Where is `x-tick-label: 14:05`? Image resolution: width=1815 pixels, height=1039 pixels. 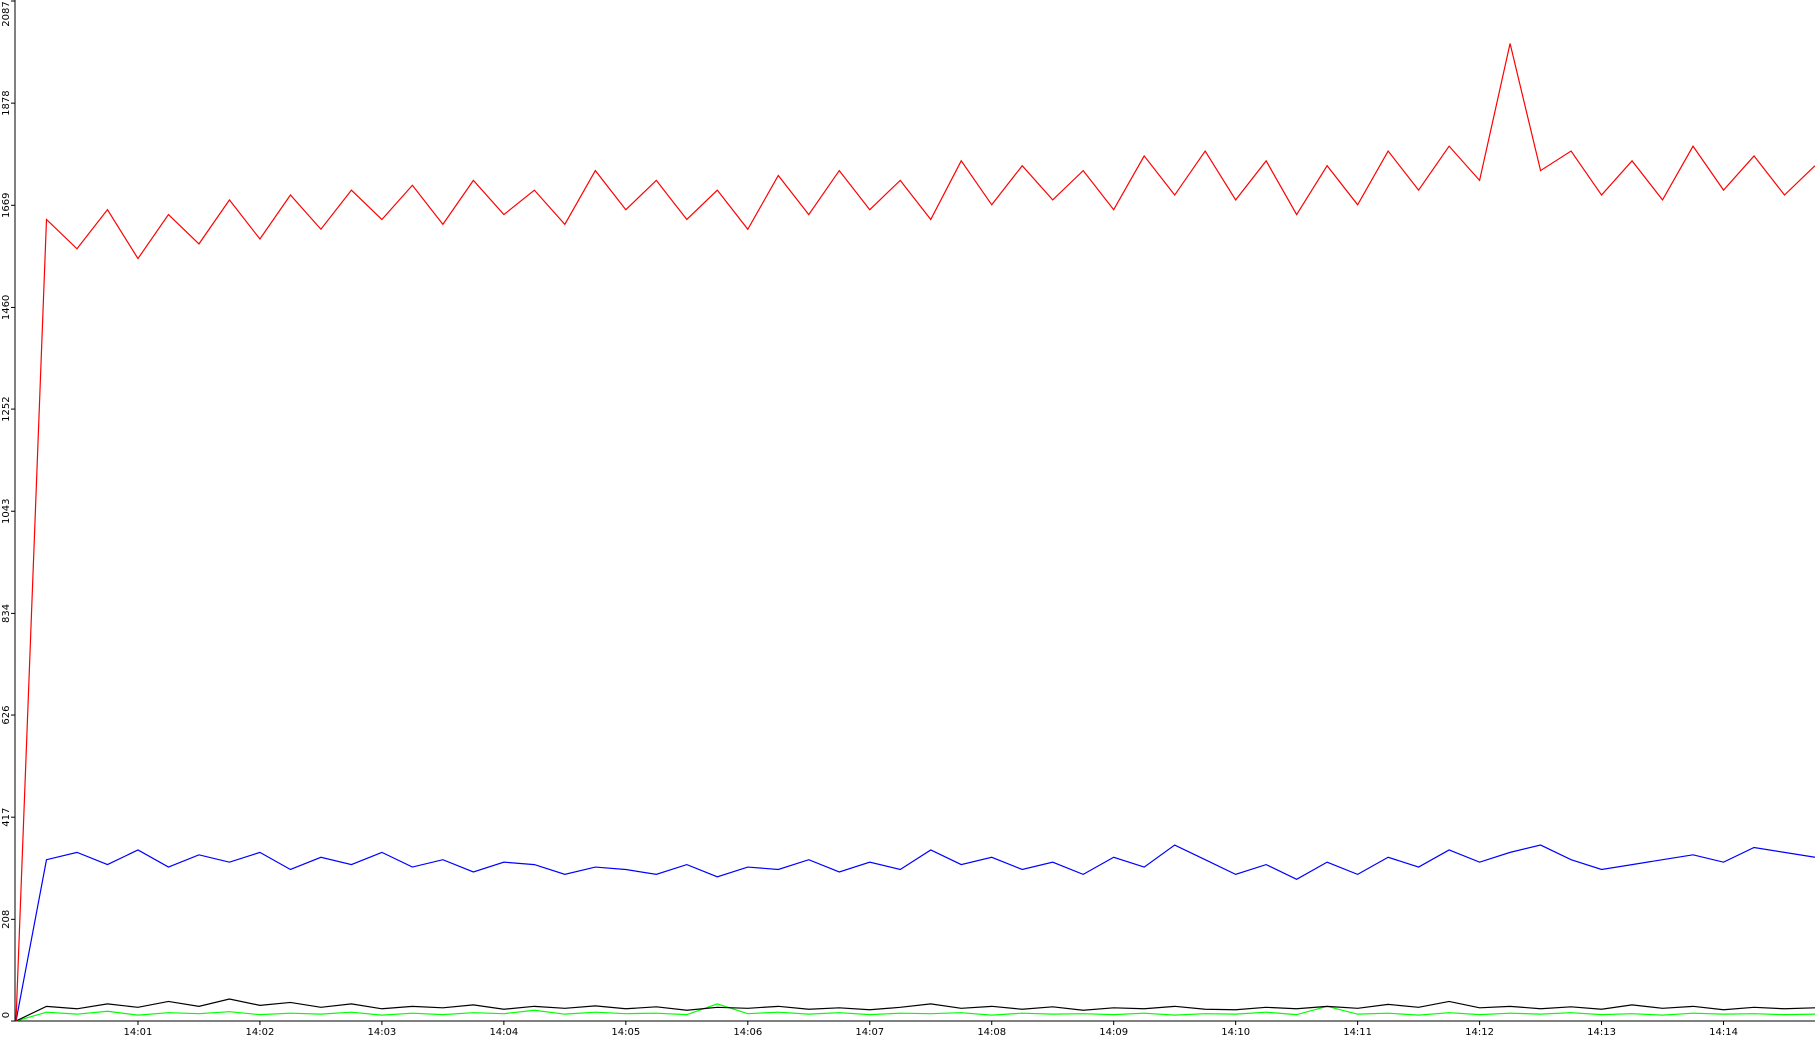
x-tick-label: 14:05 is located at coordinates (625, 1032).